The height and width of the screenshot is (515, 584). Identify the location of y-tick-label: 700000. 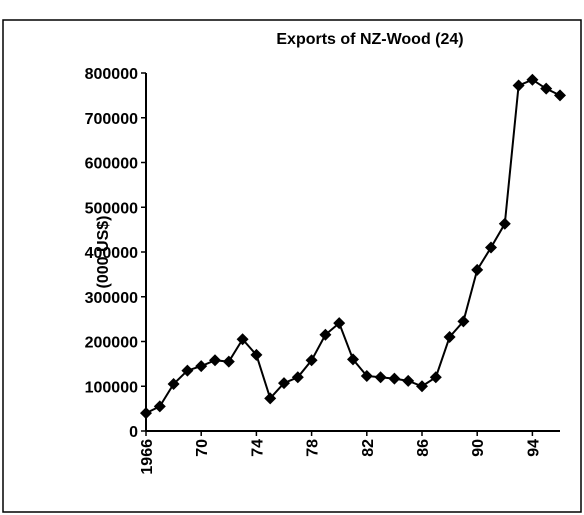
(111, 119).